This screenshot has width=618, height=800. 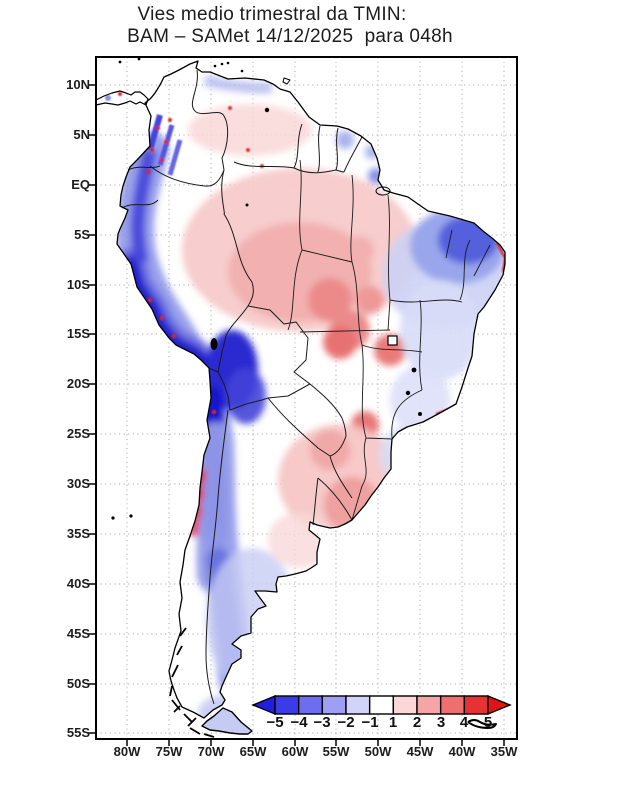 What do you see at coordinates (78, 84) in the screenshot?
I see `lat-axis-label: 10N` at bounding box center [78, 84].